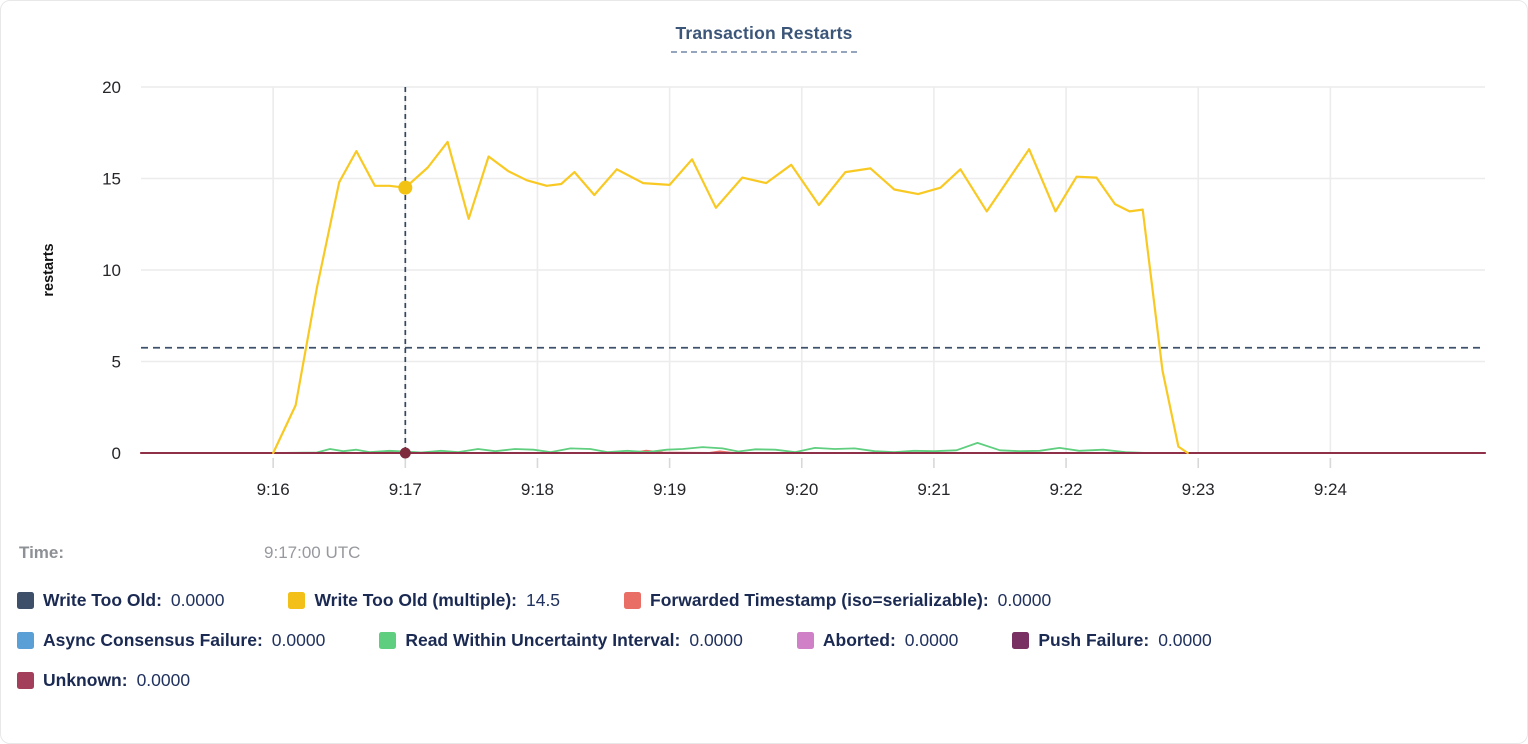  What do you see at coordinates (801, 489) in the screenshot?
I see `x-tick-label: 9:20` at bounding box center [801, 489].